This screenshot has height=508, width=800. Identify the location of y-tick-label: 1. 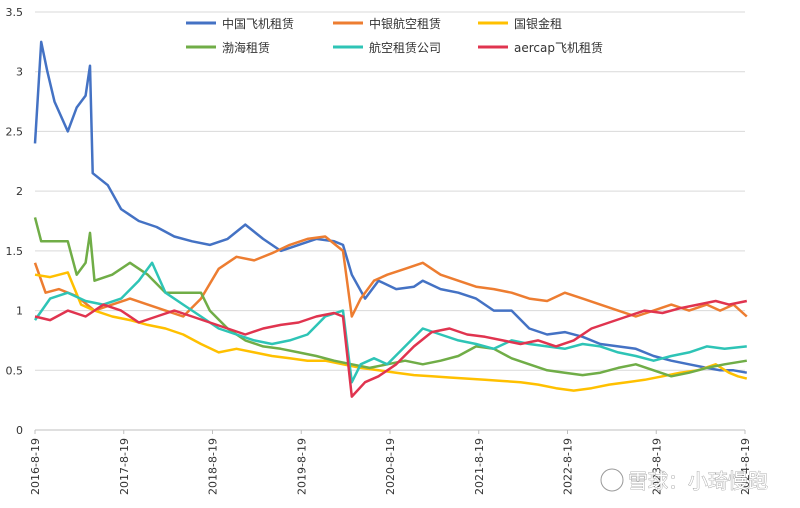
(19, 311).